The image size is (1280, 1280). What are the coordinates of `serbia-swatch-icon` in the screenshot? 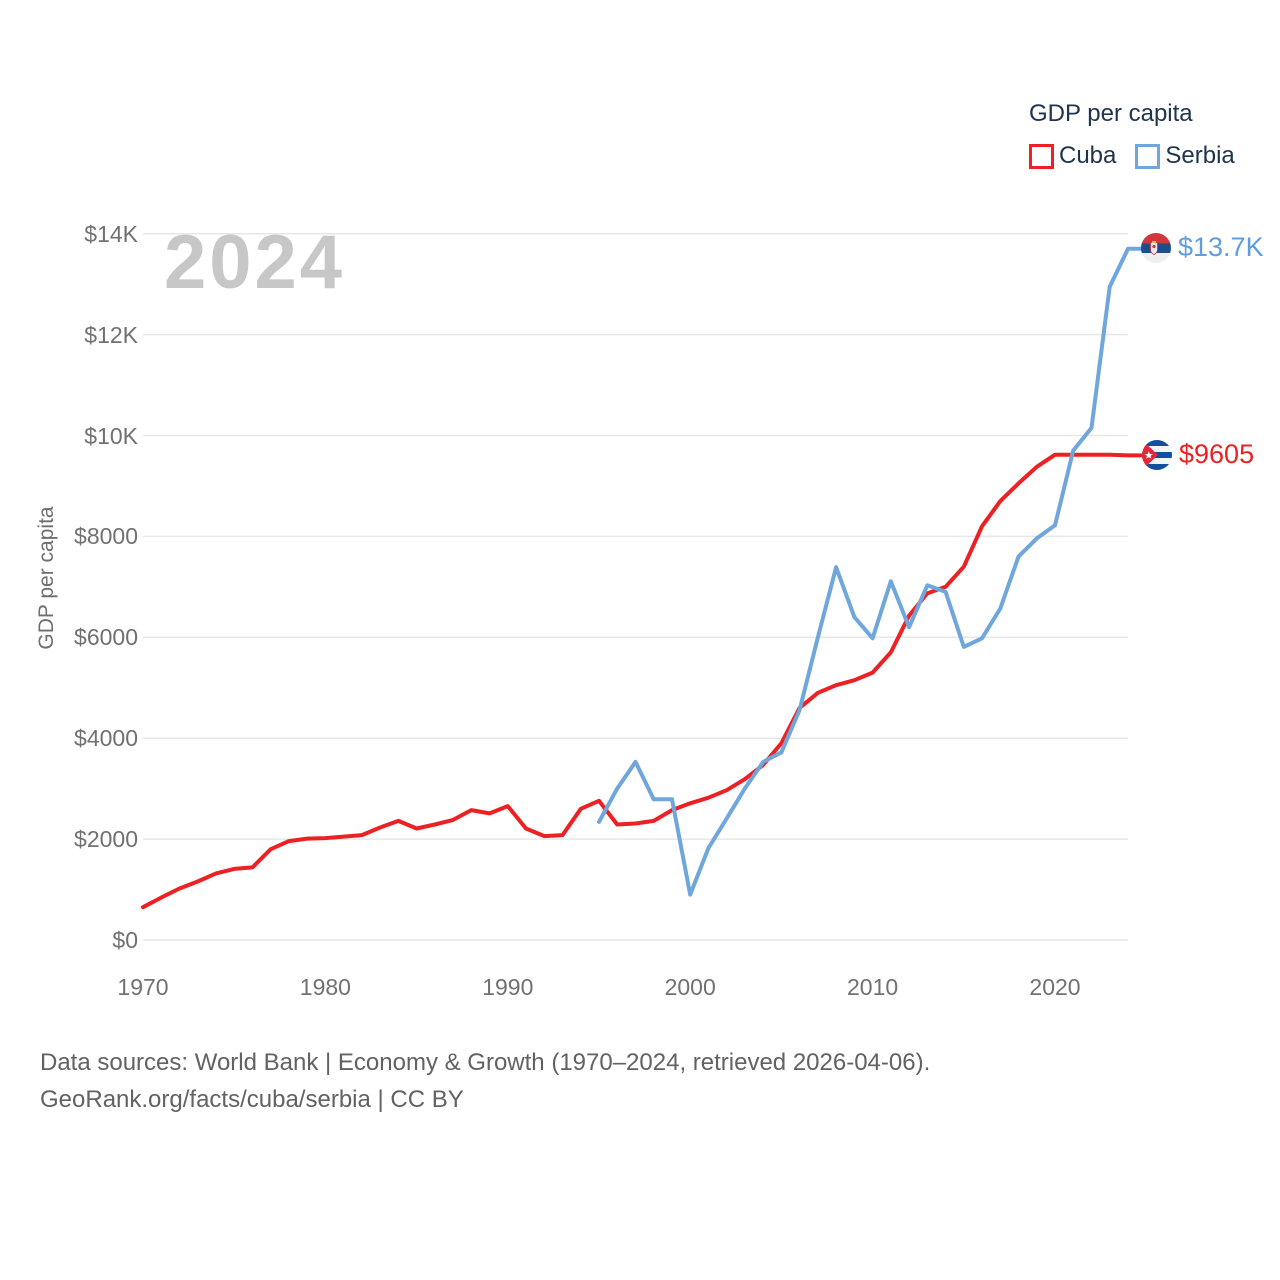 It's located at (1148, 156).